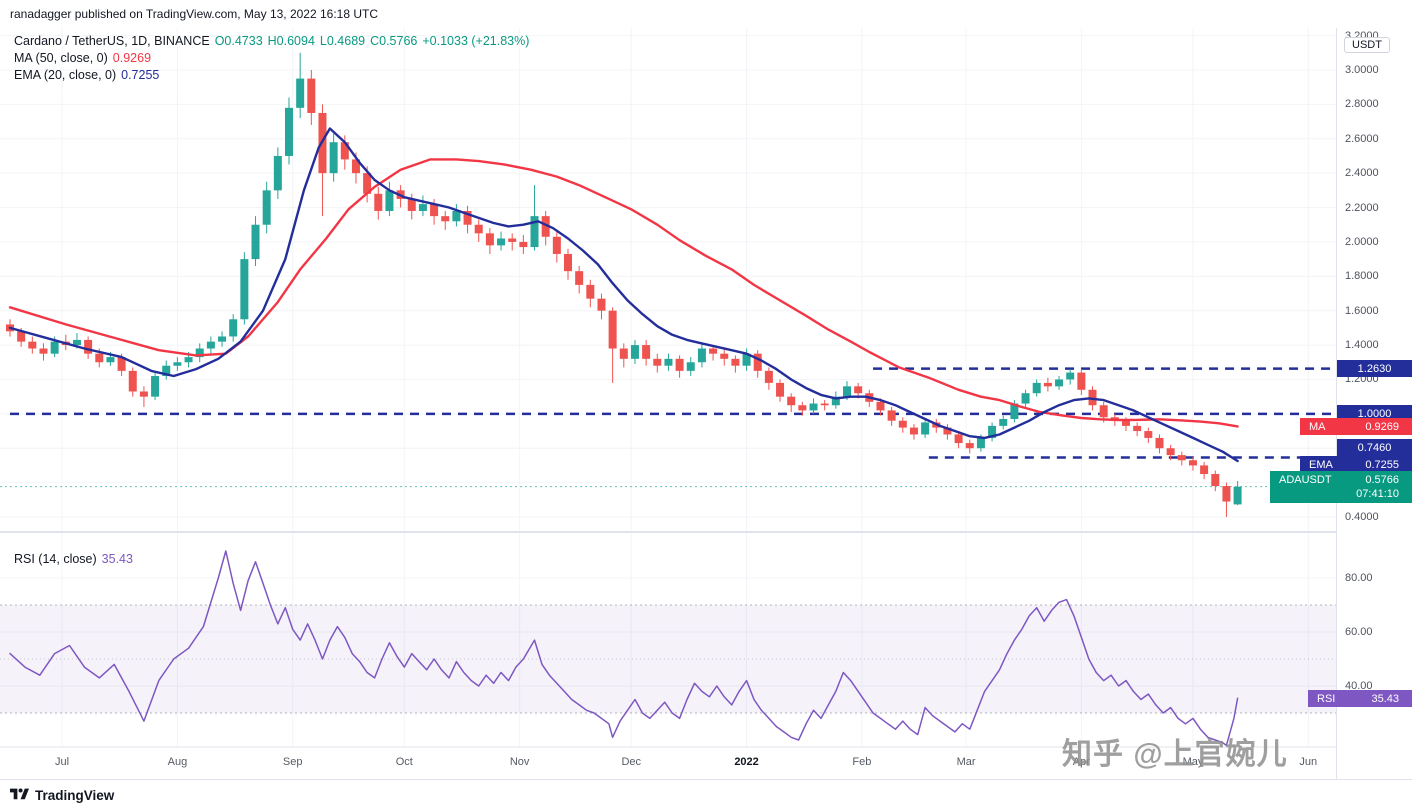  Describe the element at coordinates (706, 794) in the screenshot. I see `bottom-bar: TradingView` at that location.